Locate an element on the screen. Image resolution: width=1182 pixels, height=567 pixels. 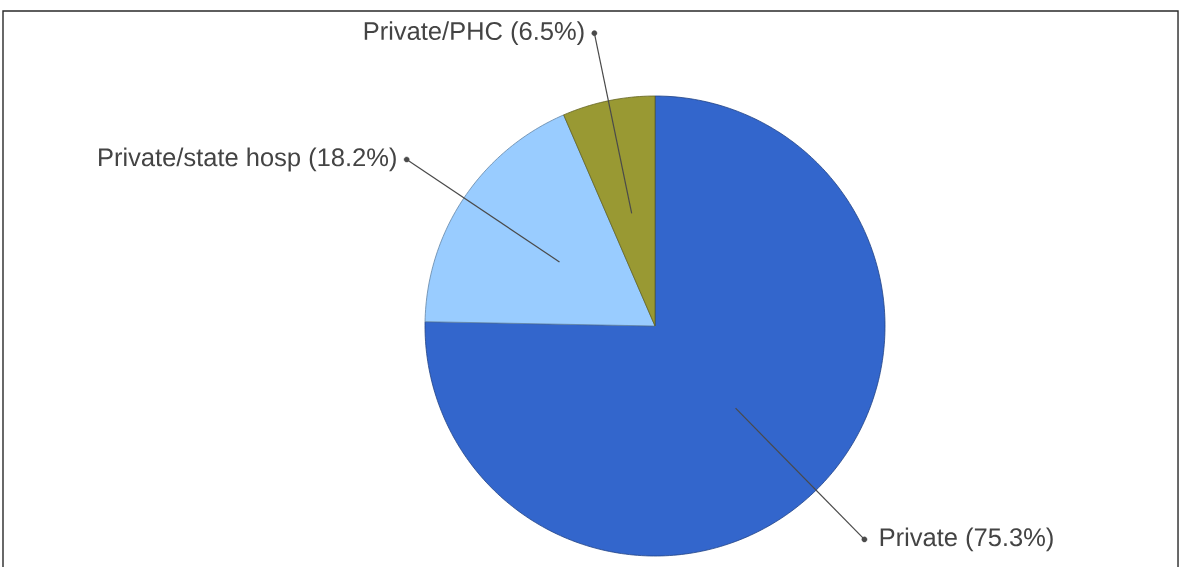
slice-label: Private is located at coordinates (918, 537).